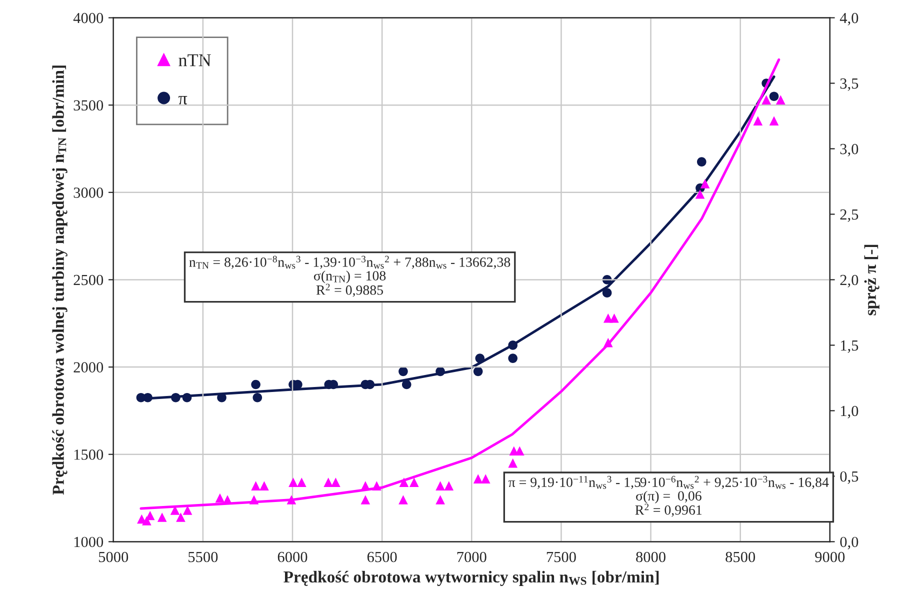 This screenshot has height=592, width=907. Describe the element at coordinates (849, 412) in the screenshot. I see `y2-tick-label: 1,0` at that location.